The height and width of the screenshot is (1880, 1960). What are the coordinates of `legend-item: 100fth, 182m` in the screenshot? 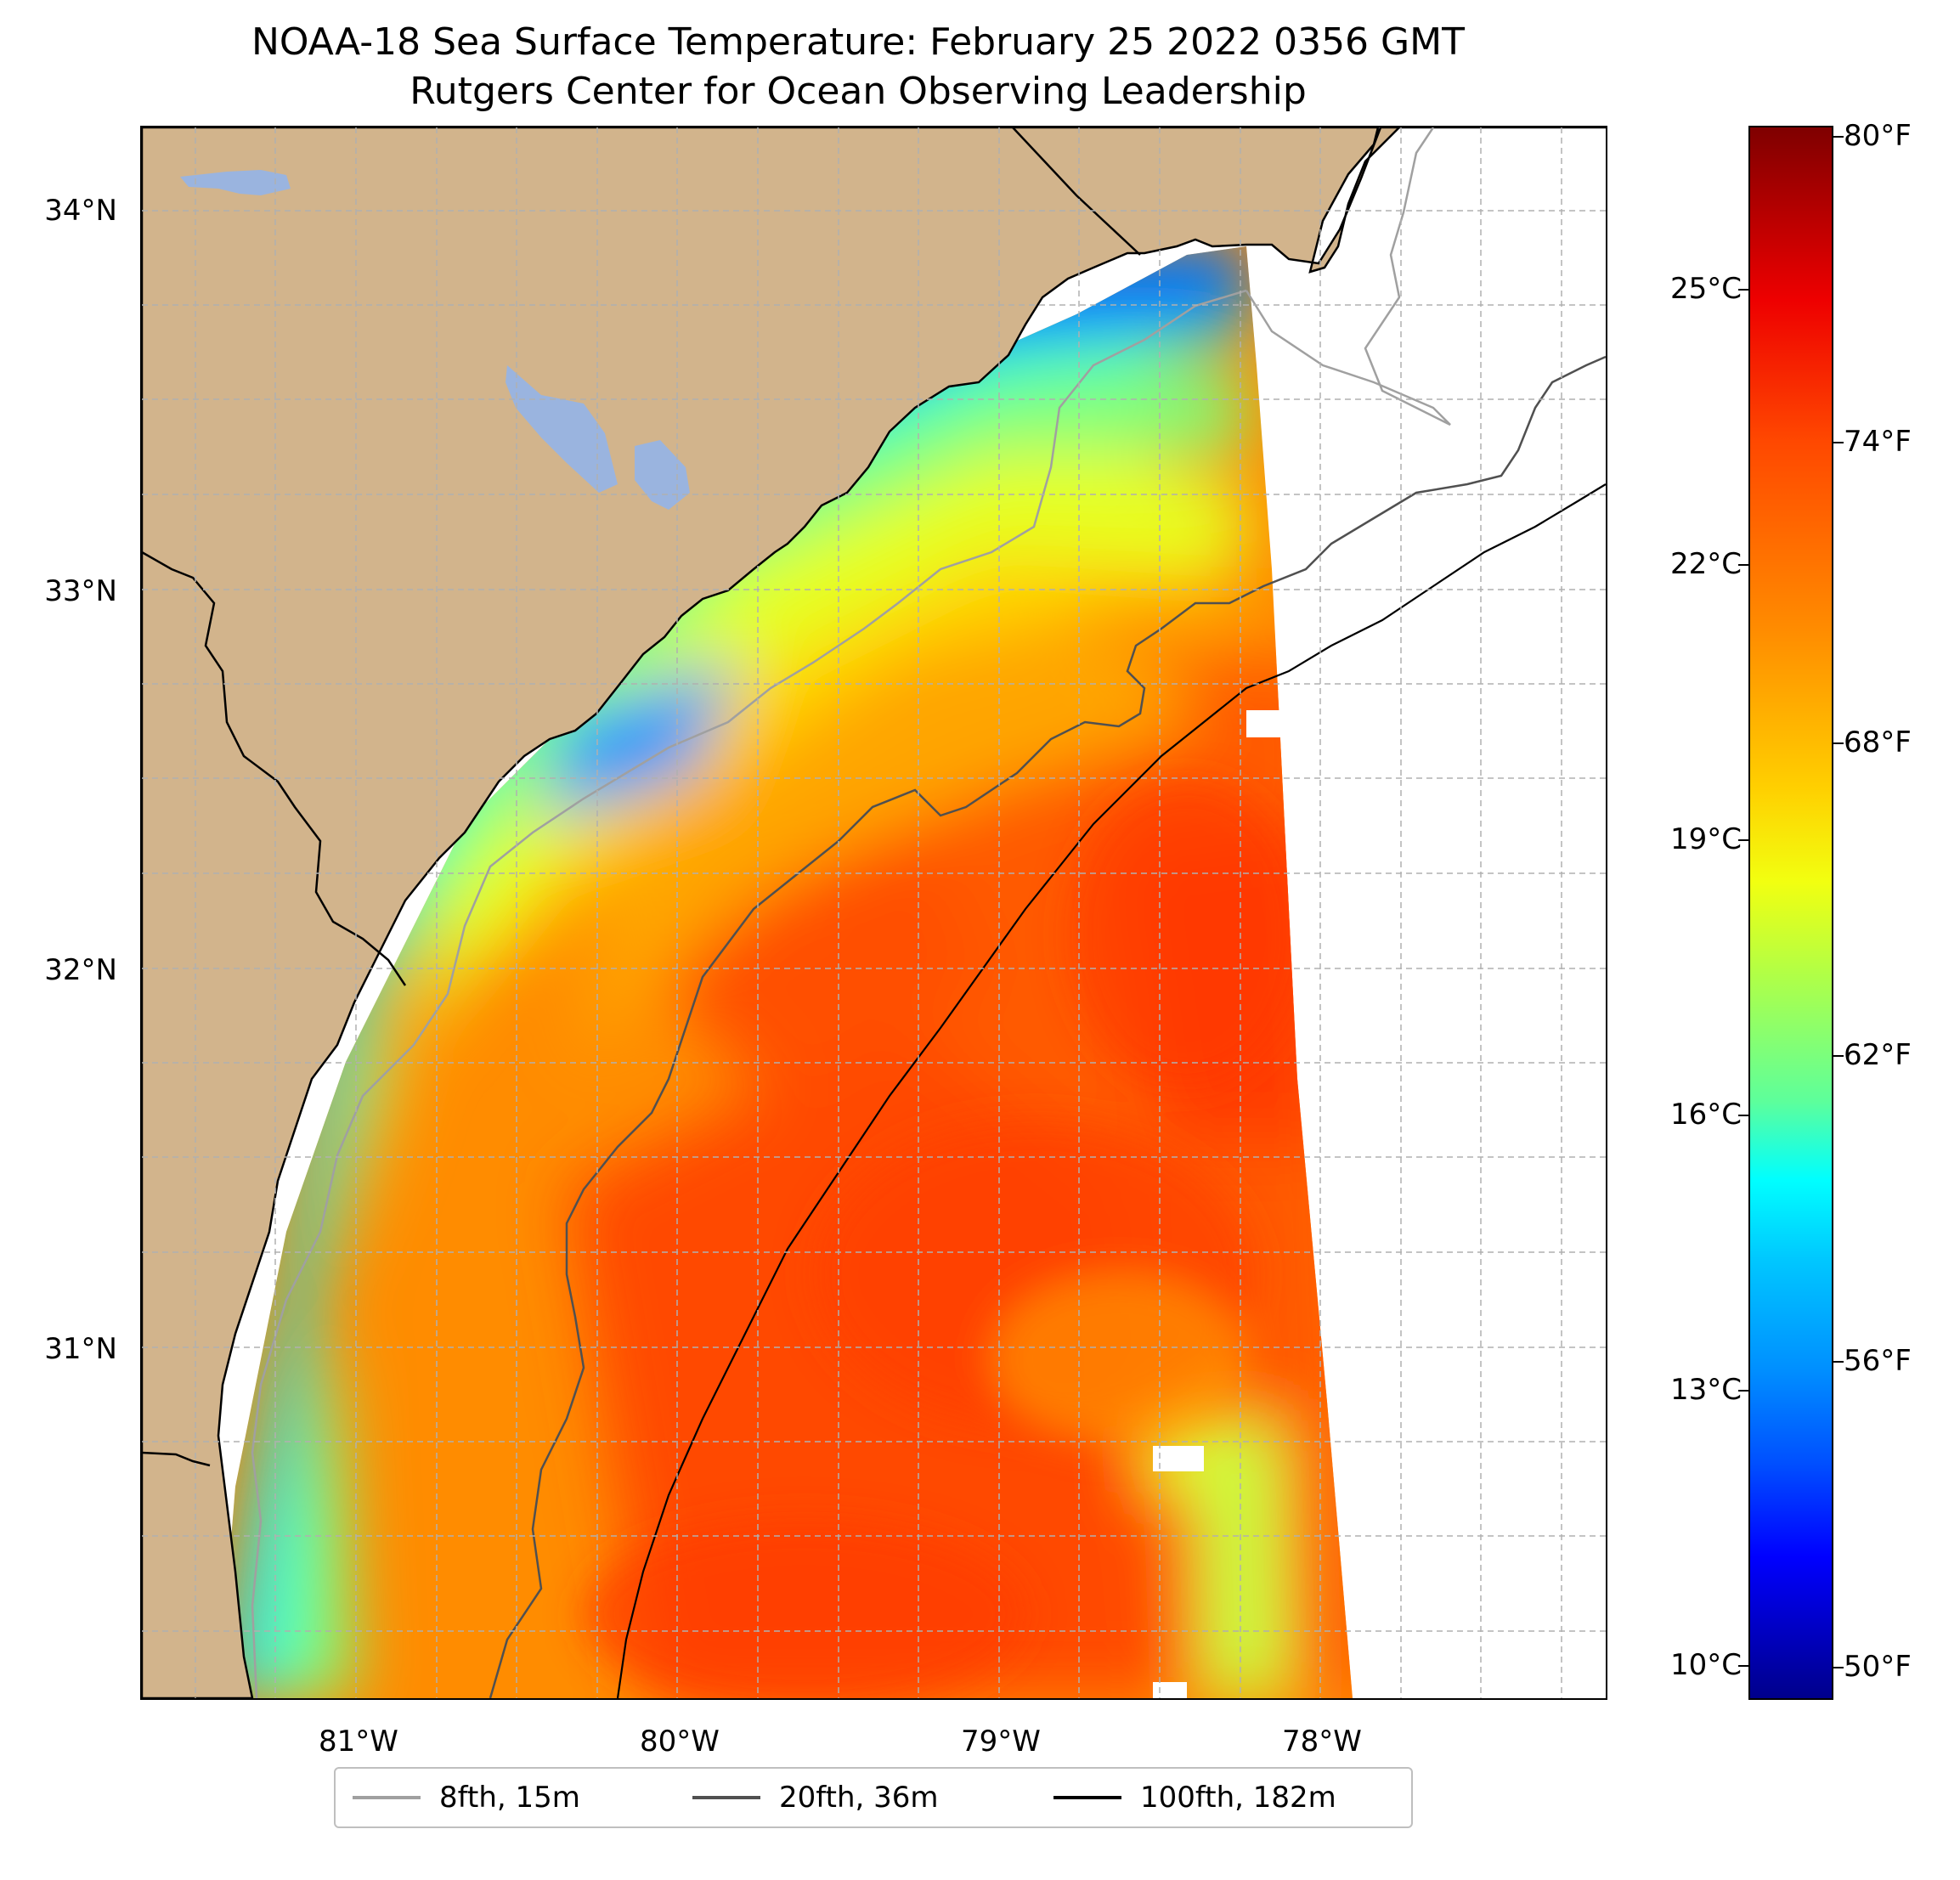 It's located at (1194, 1798).